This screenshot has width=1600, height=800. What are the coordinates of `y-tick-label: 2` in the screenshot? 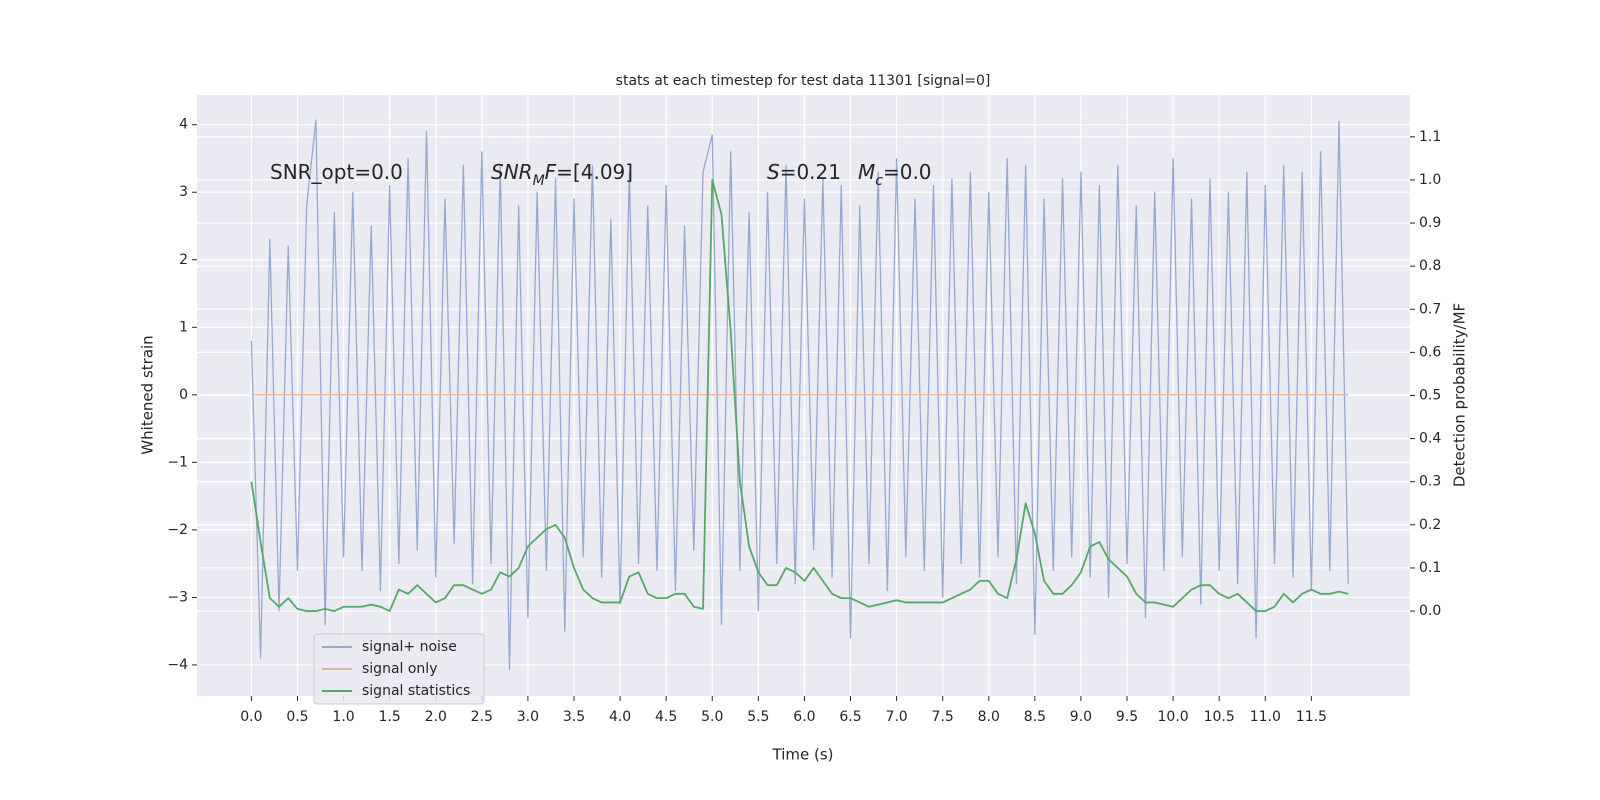 It's located at (183, 260).